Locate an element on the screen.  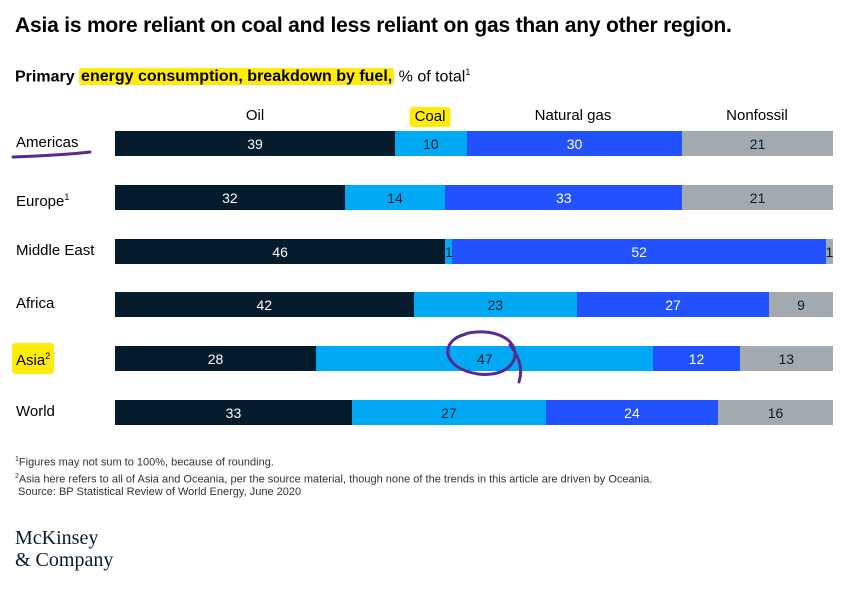
bar-segment-asia-coal: 47 is located at coordinates (485, 358).